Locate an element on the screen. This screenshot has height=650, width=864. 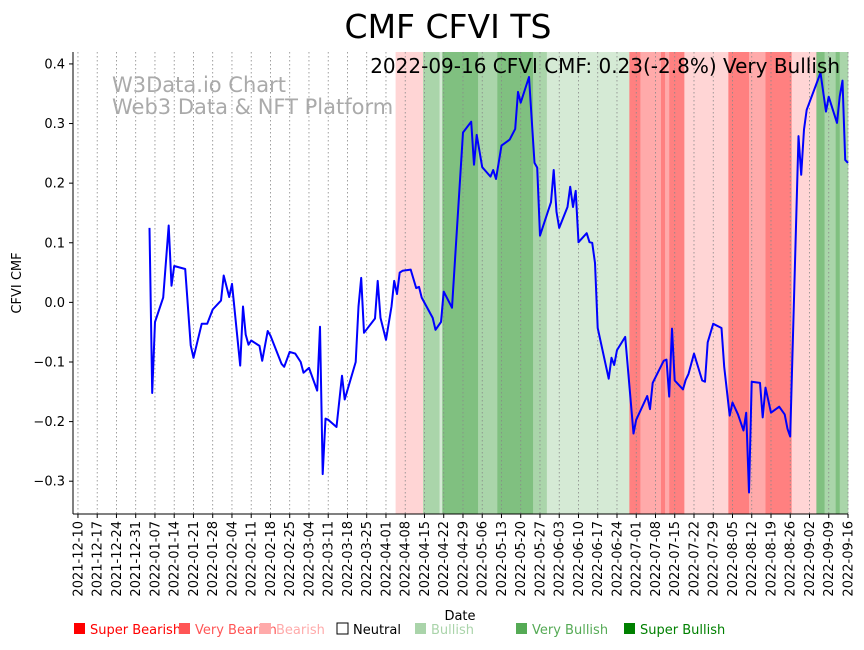
chart-title: CMF CFVI TS is located at coordinates (448, 26).